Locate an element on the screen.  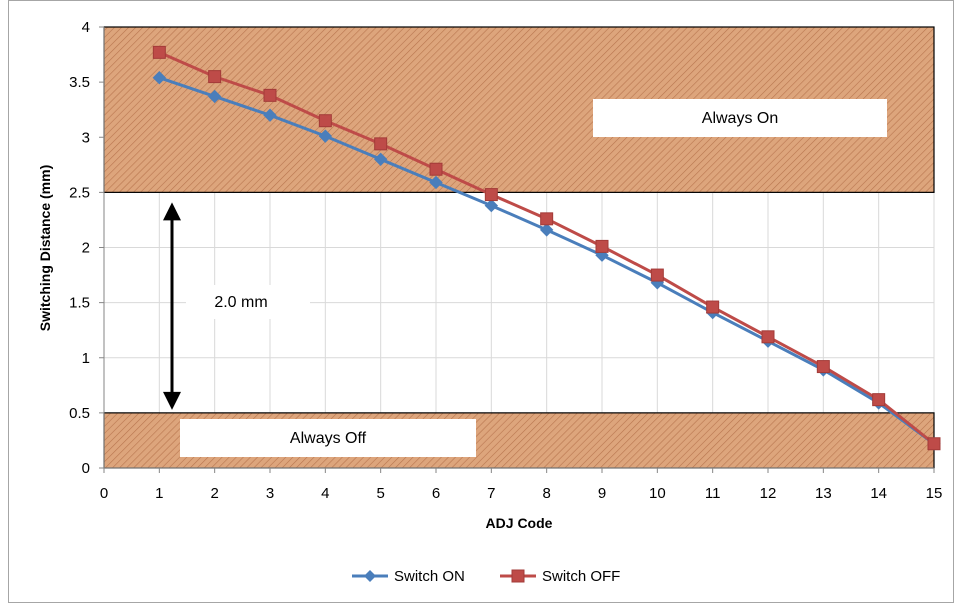
x-tick-label: 2 is located at coordinates (214, 493).